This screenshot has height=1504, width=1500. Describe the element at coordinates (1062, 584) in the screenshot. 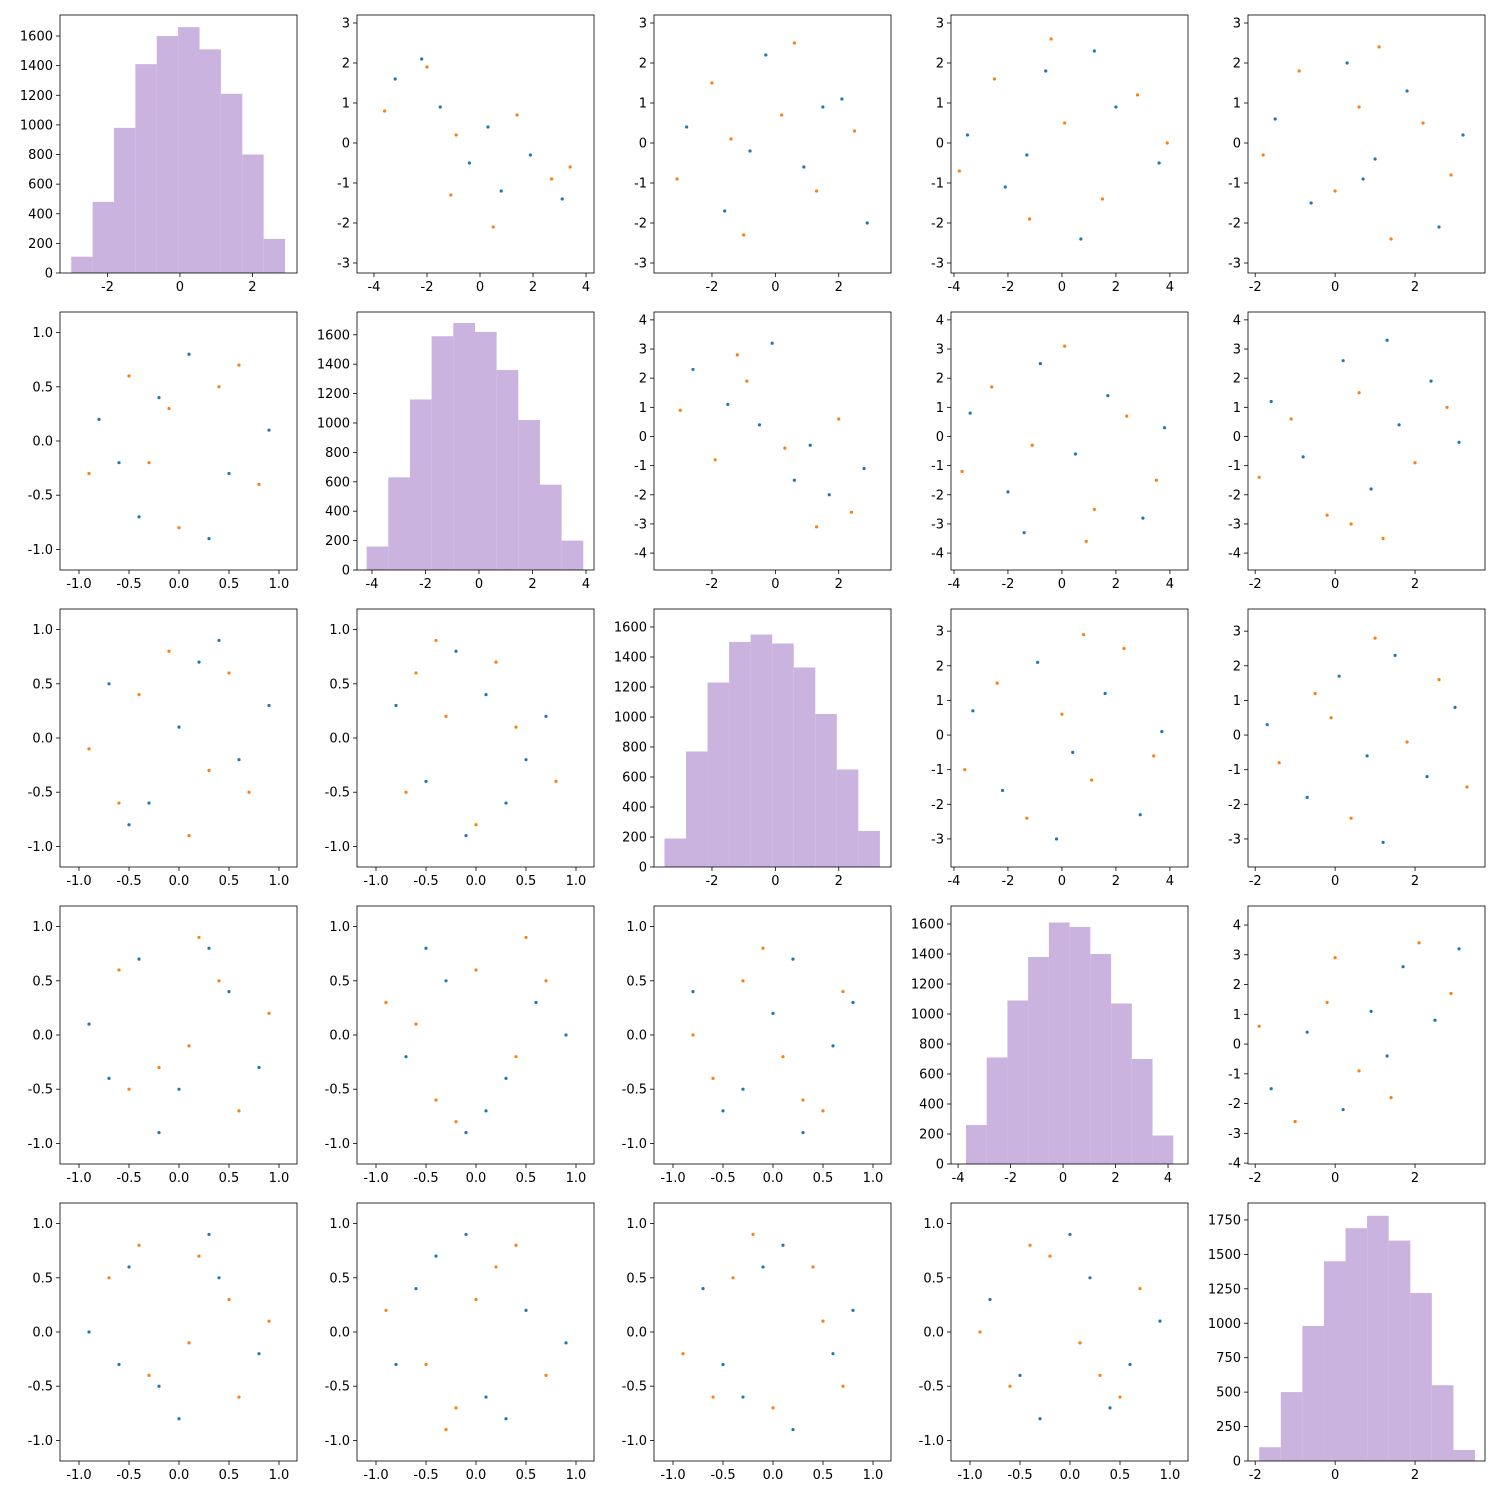

I see `x-tick-label: 0` at that location.